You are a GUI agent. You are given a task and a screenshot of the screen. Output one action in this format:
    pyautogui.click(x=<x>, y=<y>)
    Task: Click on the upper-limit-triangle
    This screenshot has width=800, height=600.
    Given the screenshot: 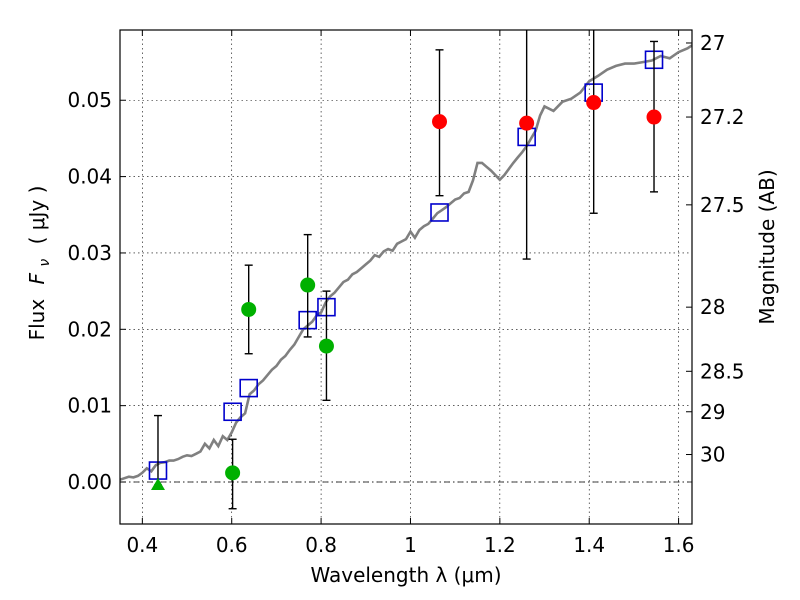 What is the action you would take?
    pyautogui.click(x=157, y=484)
    